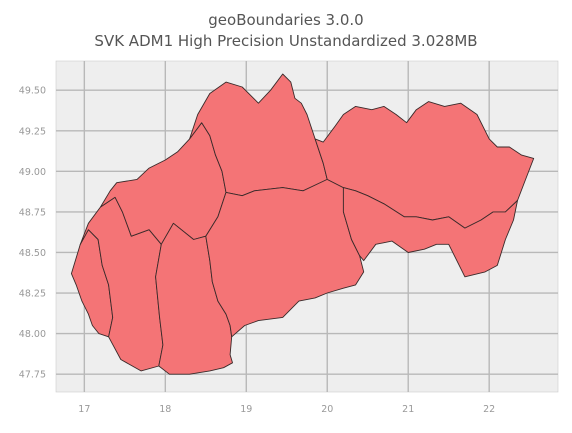 Image resolution: width=572 pixels, height=433 pixels. What do you see at coordinates (408, 409) in the screenshot?
I see `x-tick-label: 21` at bounding box center [408, 409].